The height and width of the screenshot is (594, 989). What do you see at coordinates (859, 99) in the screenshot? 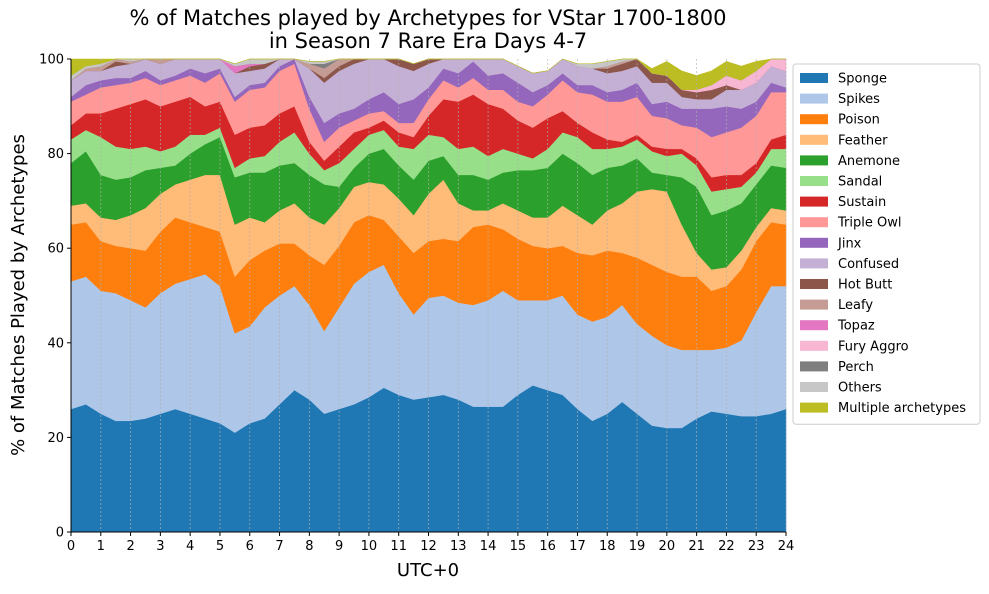
I see `legend-label: Spikes` at bounding box center [859, 99].